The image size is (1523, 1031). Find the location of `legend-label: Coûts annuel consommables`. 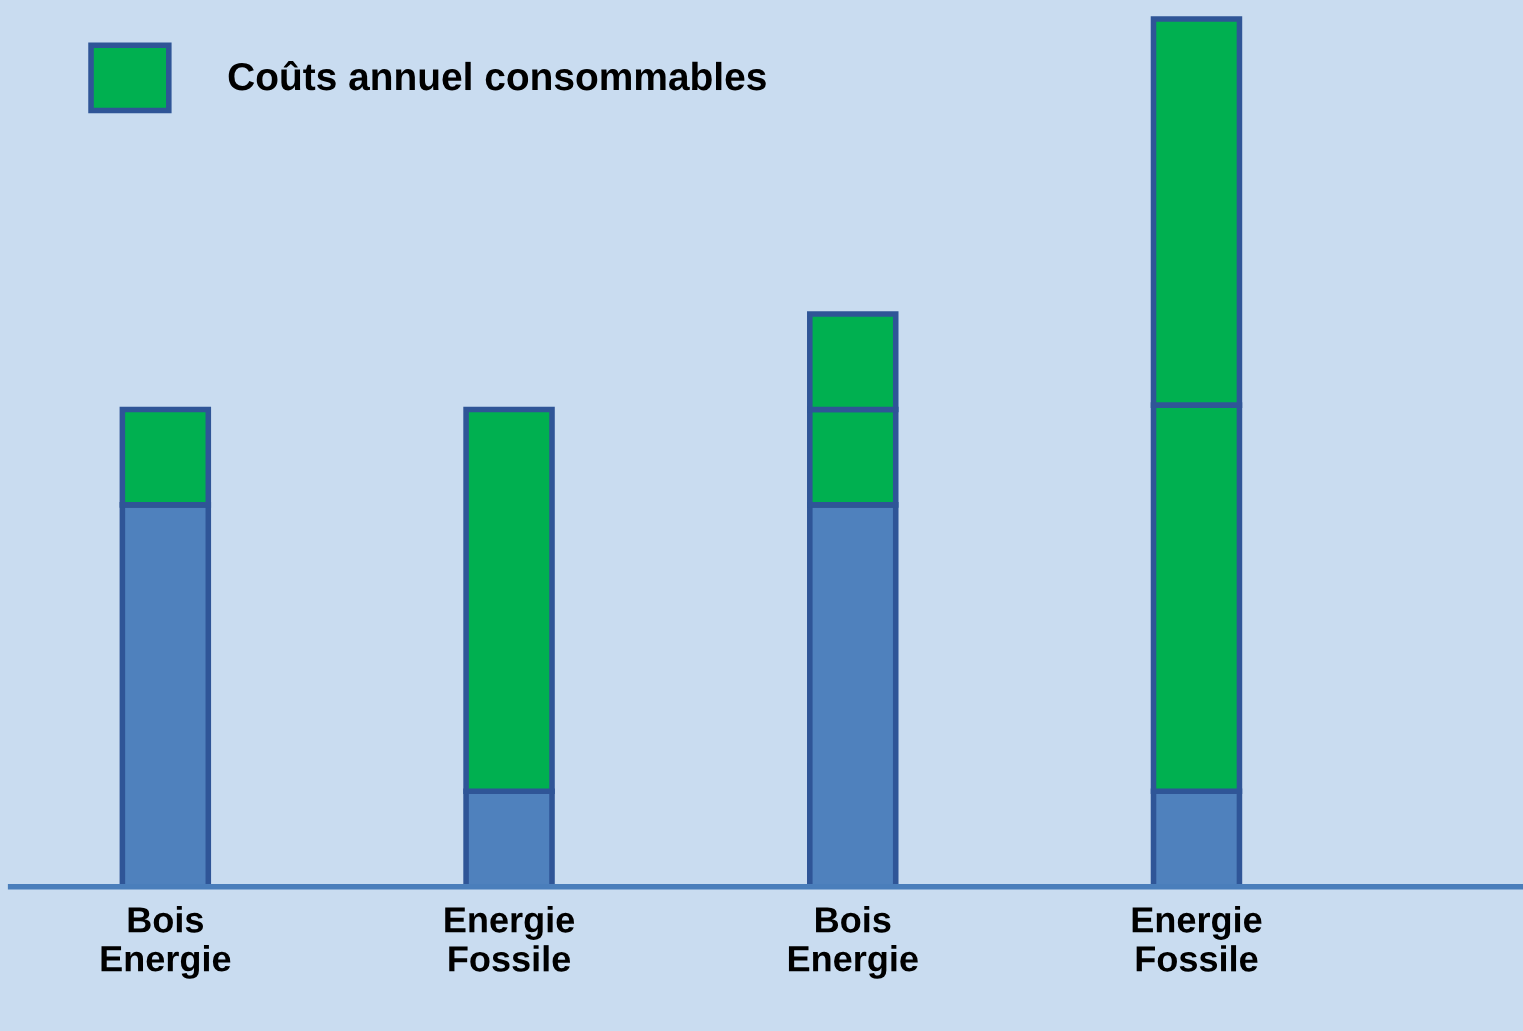

legend-label: Coûts annuel consommables is located at coordinates (497, 76).